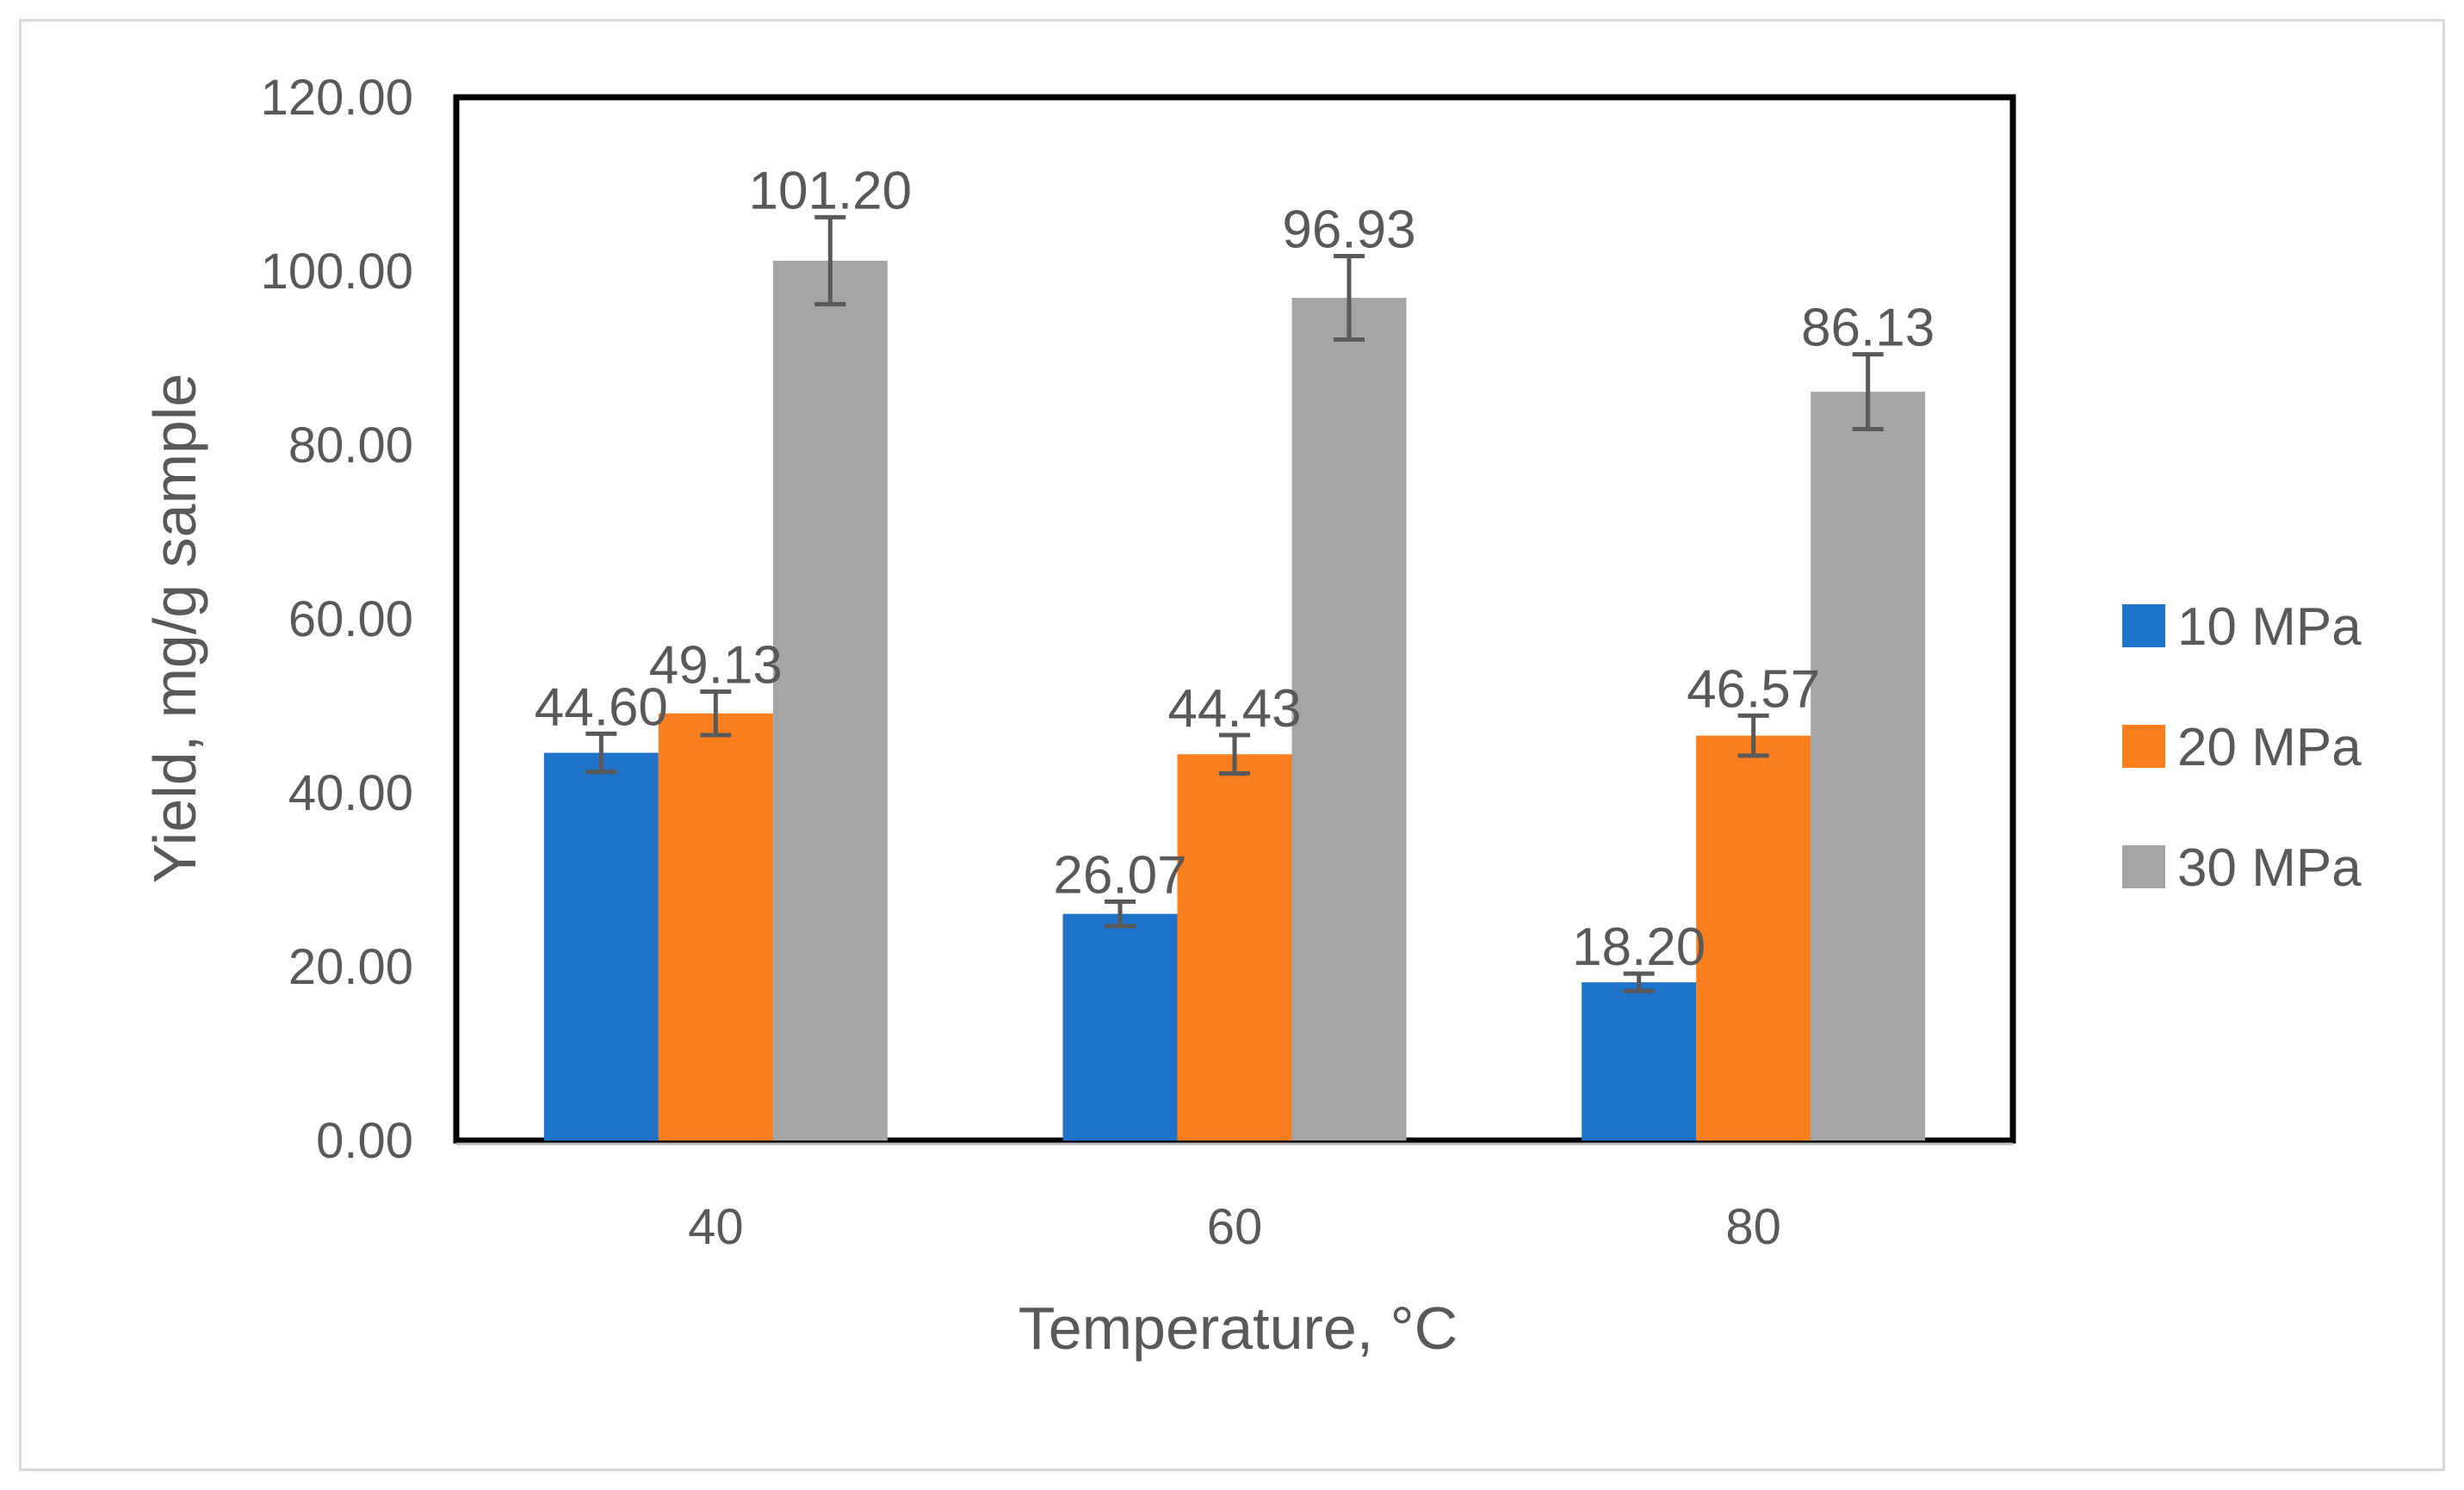 This screenshot has width=2464, height=1490. I want to click on y-tick-label: 120.00, so click(337, 98).